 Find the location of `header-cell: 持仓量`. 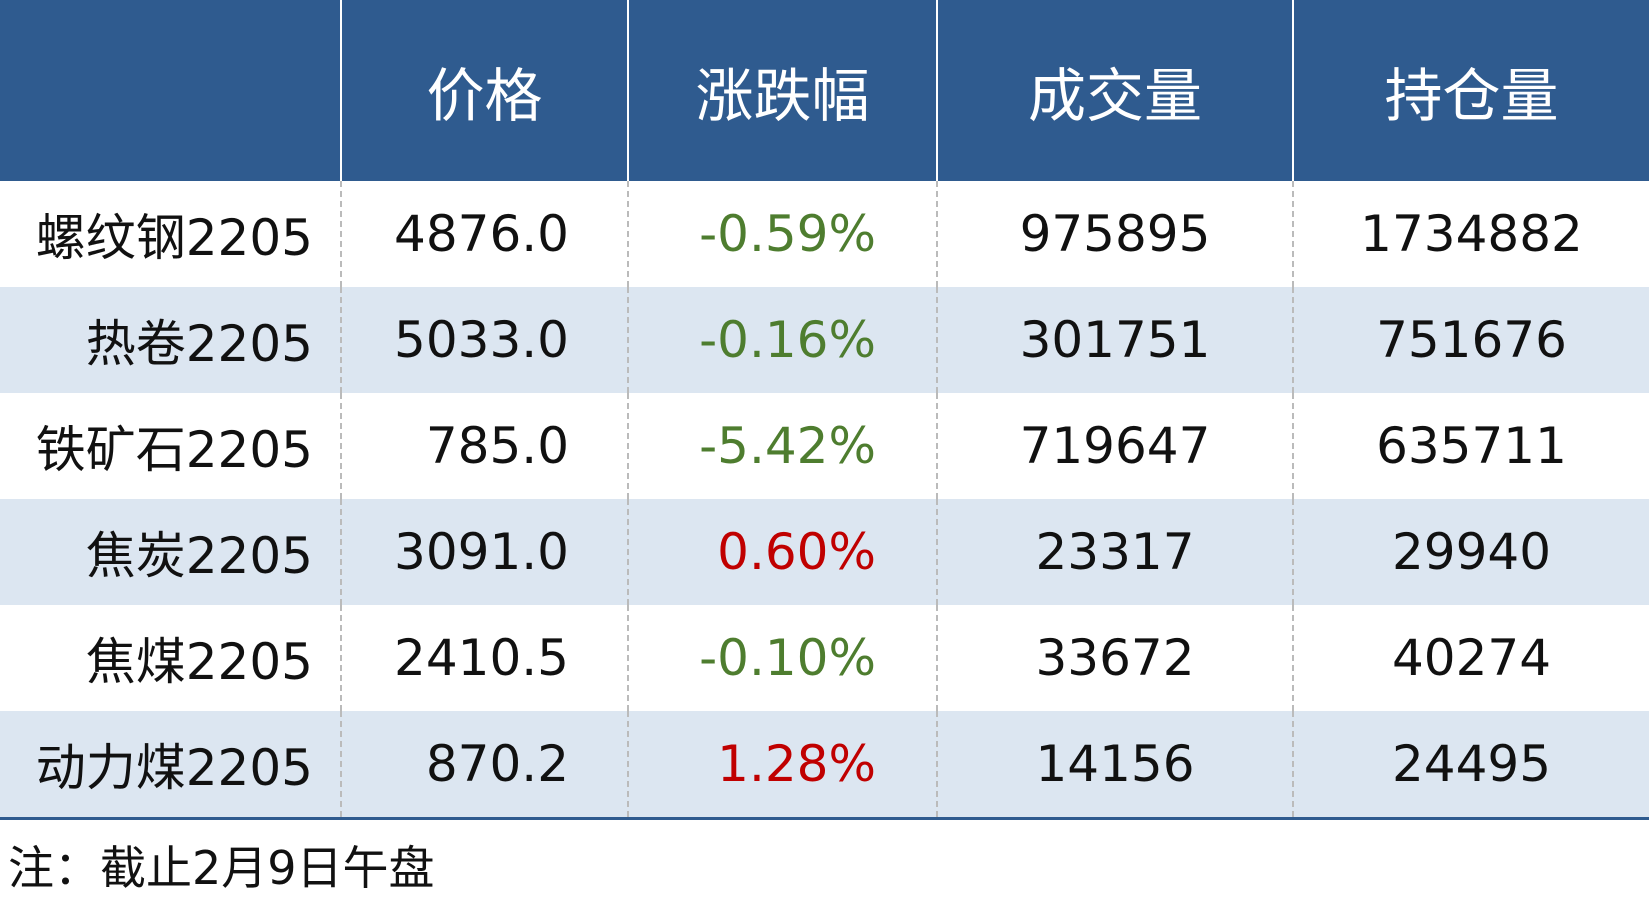

header-cell: 持仓量 is located at coordinates (1470, 90).